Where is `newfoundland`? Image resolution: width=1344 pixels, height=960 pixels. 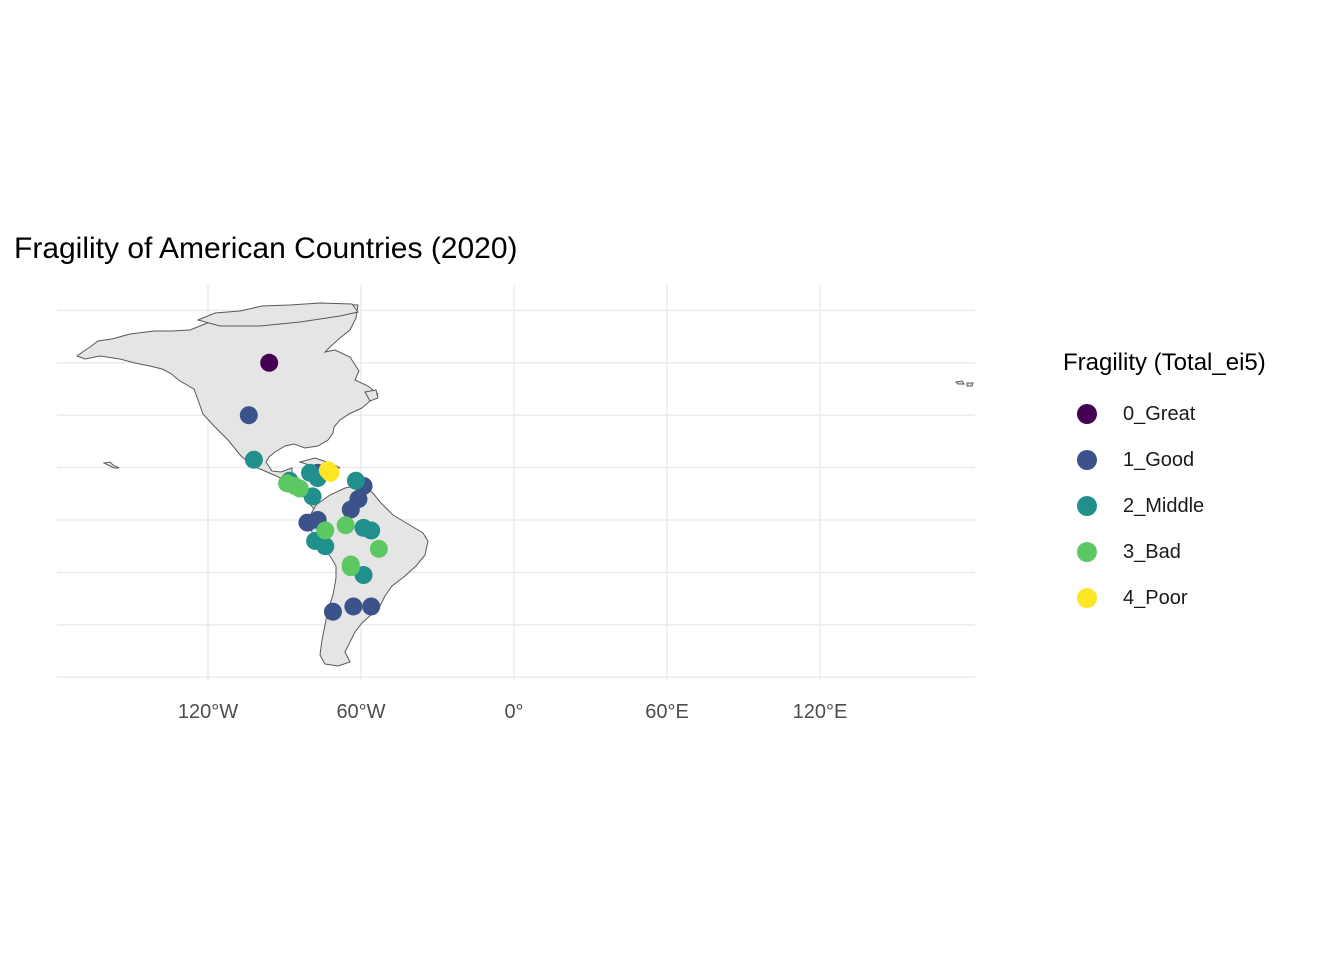 newfoundland is located at coordinates (371, 395).